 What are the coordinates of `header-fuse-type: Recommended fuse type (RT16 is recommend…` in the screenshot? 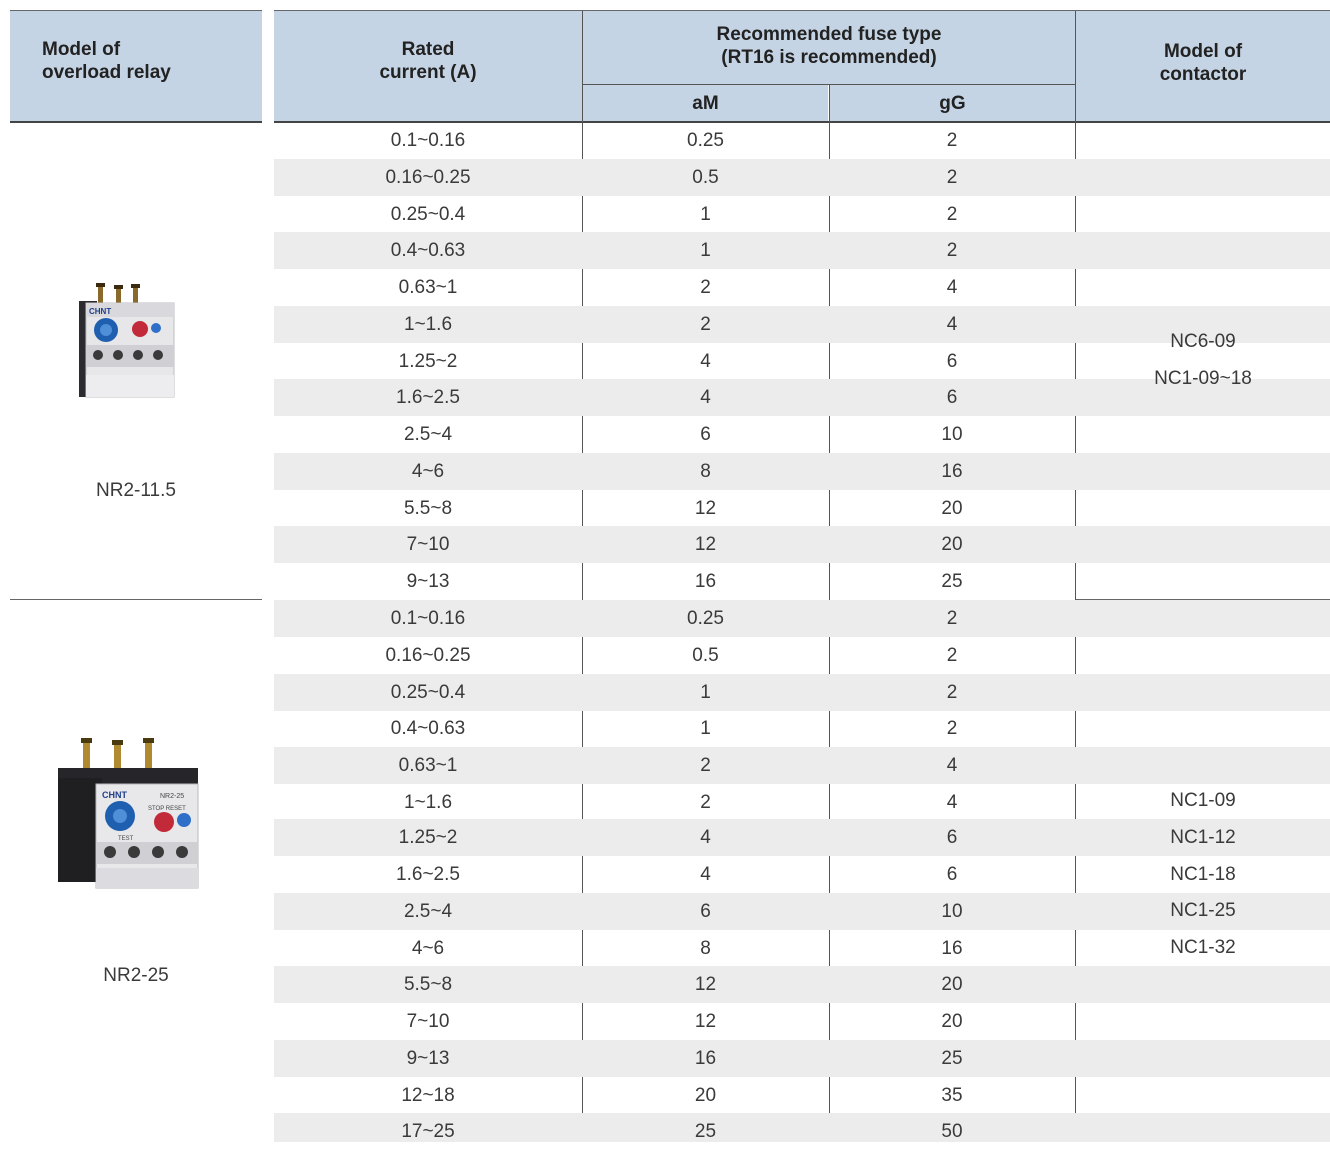 It's located at (829, 47).